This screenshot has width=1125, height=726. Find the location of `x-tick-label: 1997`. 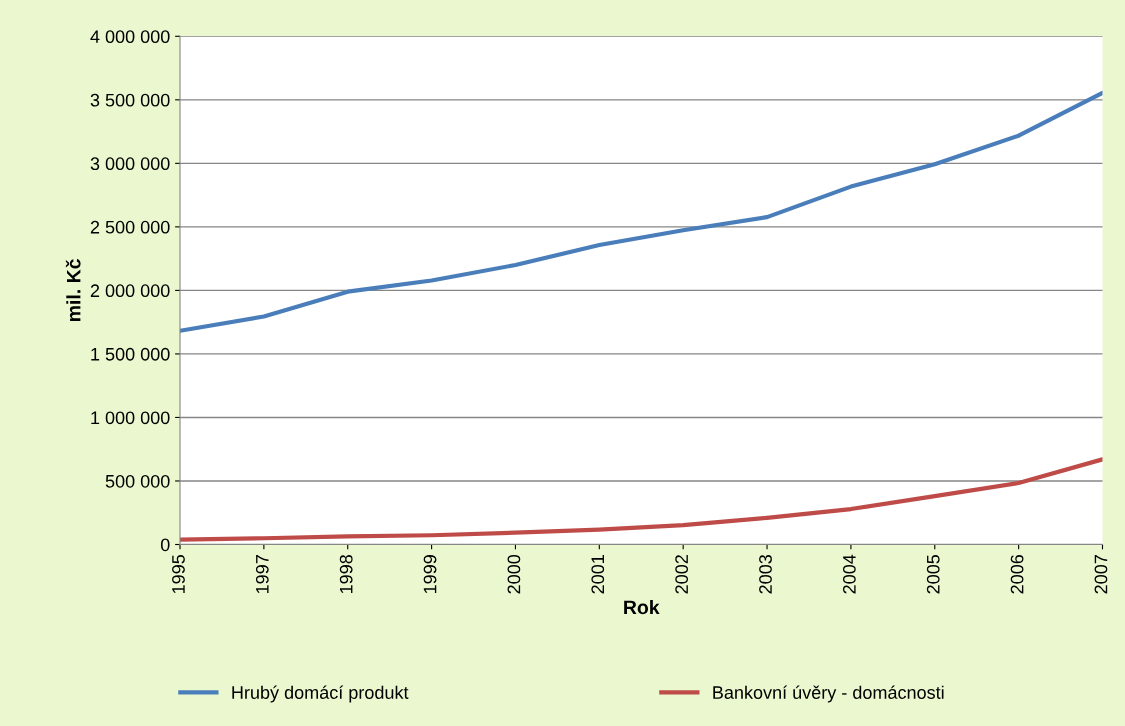

x-tick-label: 1997 is located at coordinates (262, 574).